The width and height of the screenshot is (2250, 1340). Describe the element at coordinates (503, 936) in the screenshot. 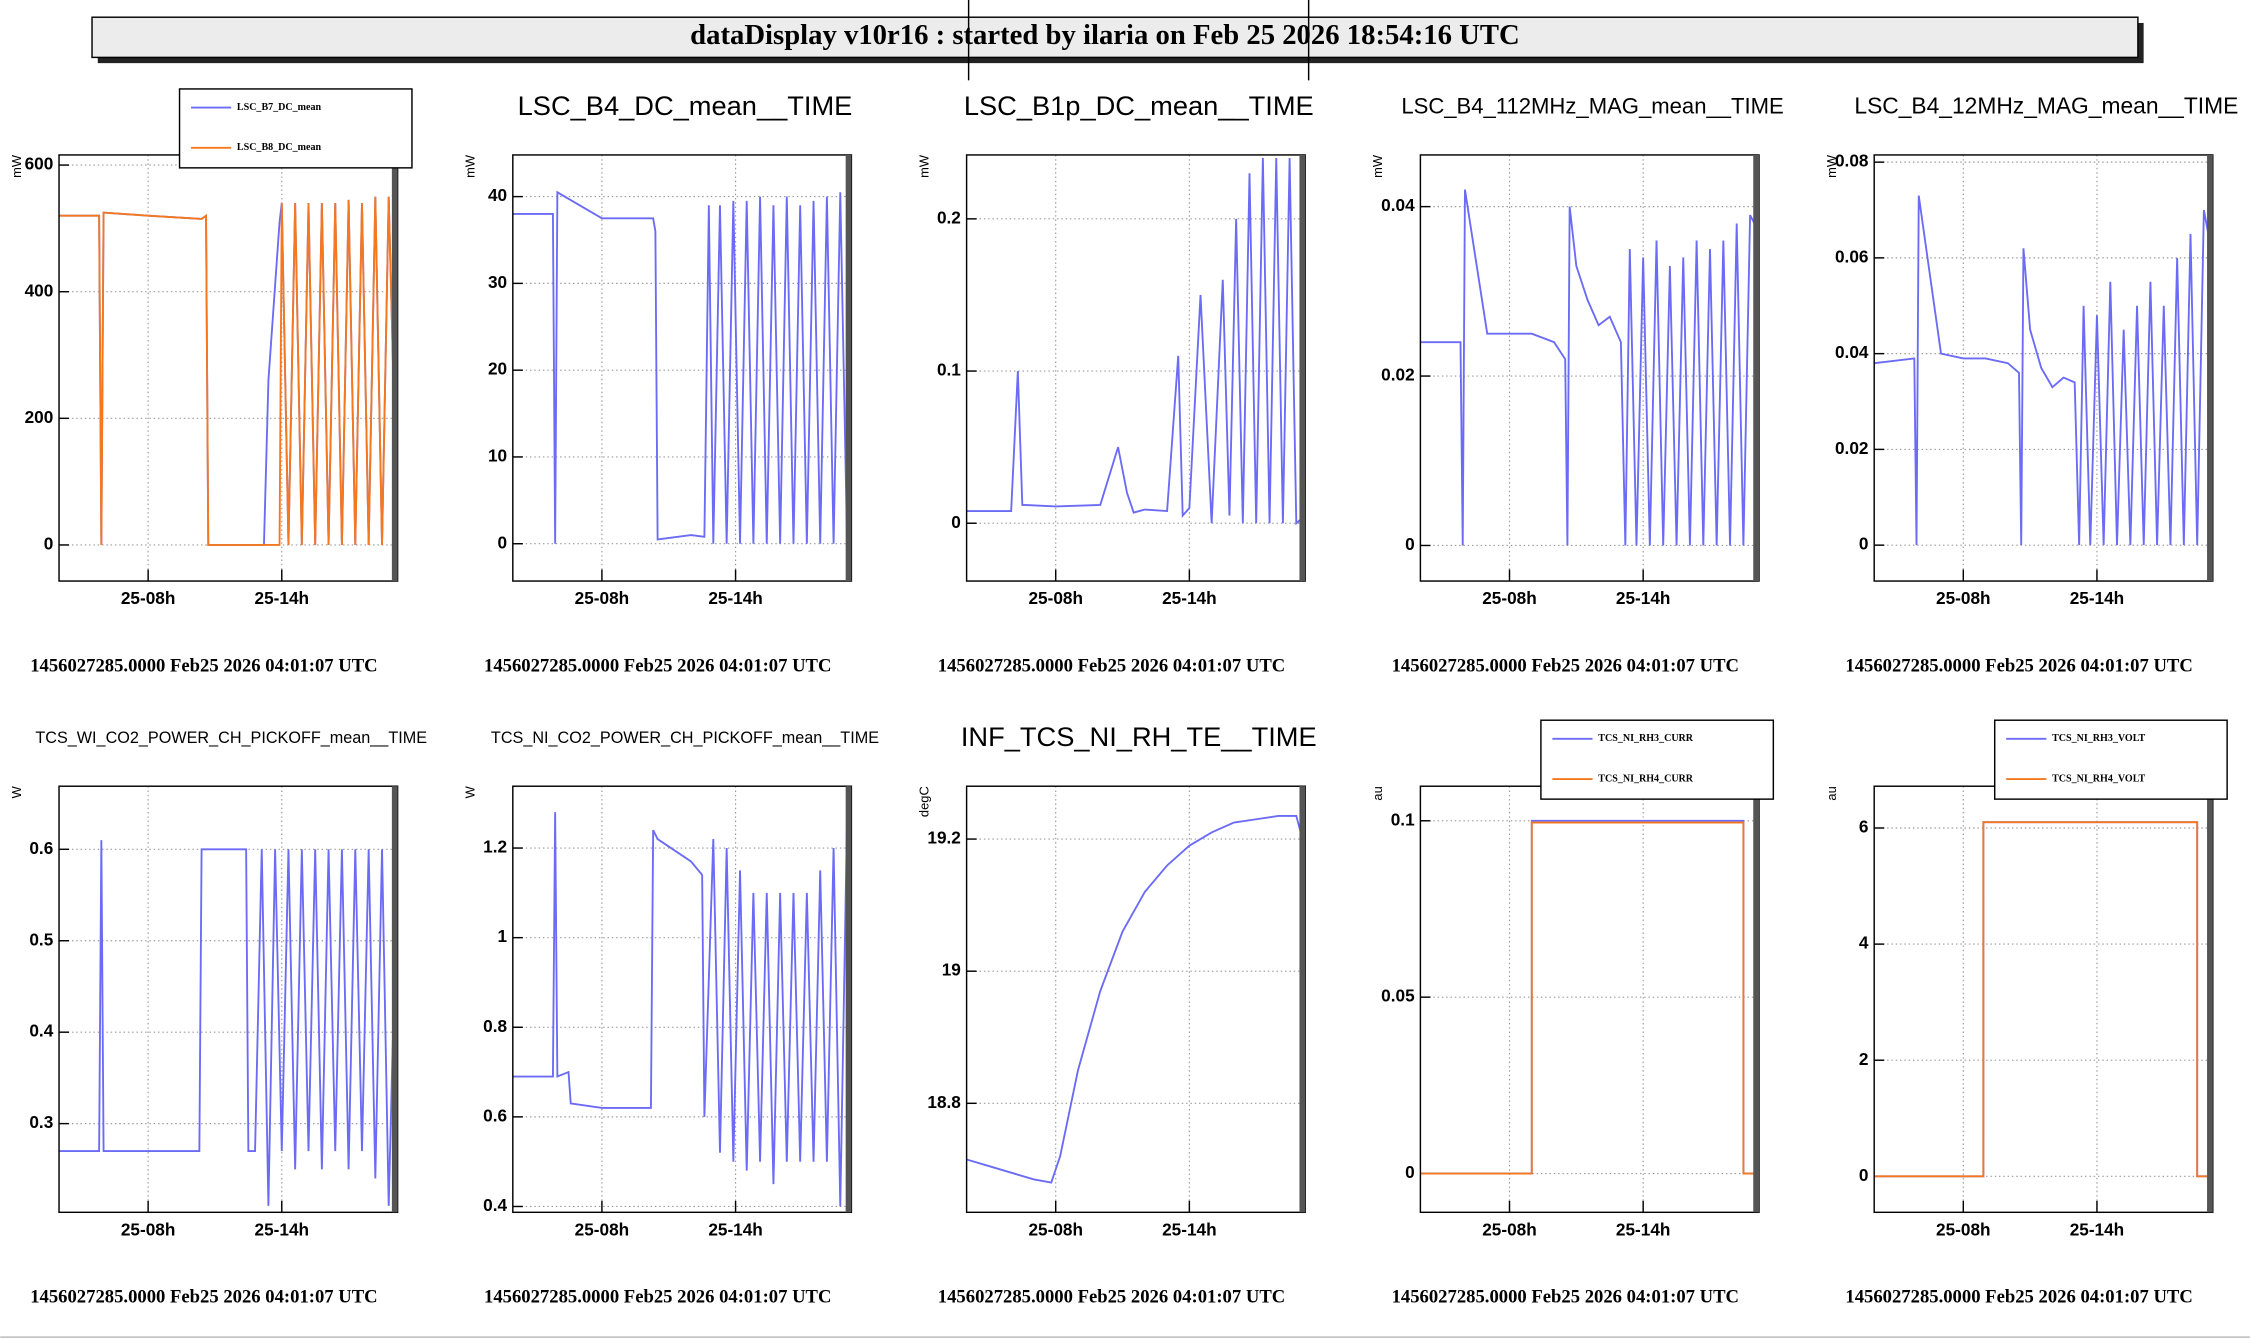

I see `y-tick-label: 1` at that location.